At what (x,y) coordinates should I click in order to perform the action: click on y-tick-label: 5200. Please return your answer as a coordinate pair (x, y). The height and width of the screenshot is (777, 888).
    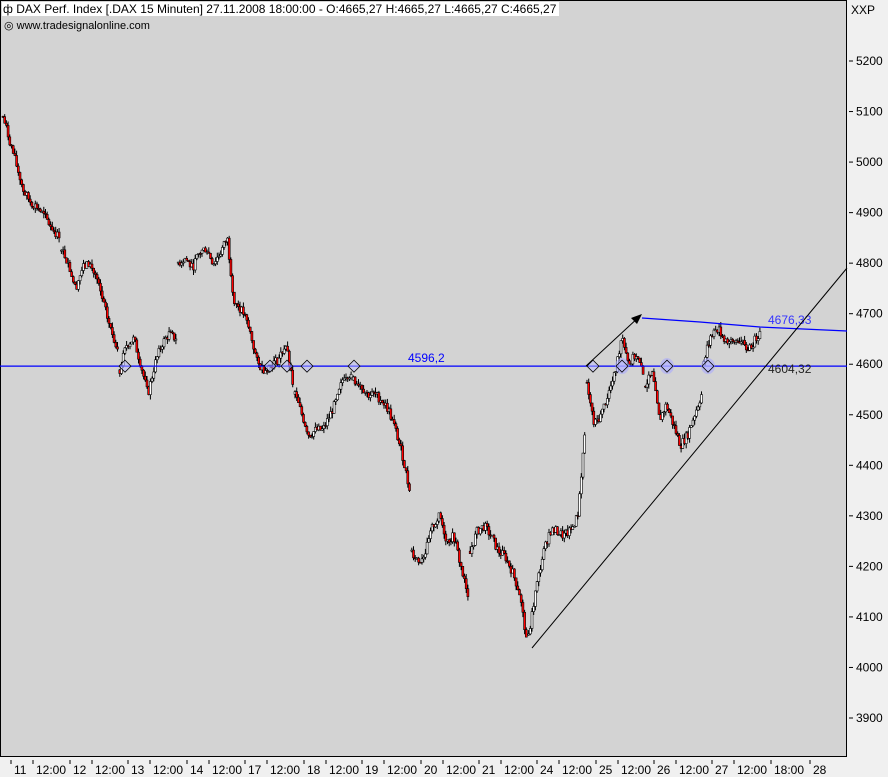
    Looking at the image, I should click on (869, 61).